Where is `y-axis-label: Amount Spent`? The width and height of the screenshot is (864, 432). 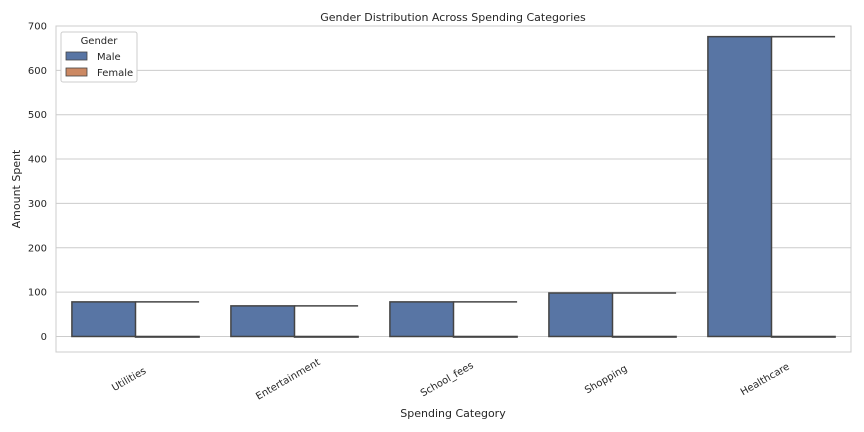
y-axis-label: Amount Spent is located at coordinates (16, 188).